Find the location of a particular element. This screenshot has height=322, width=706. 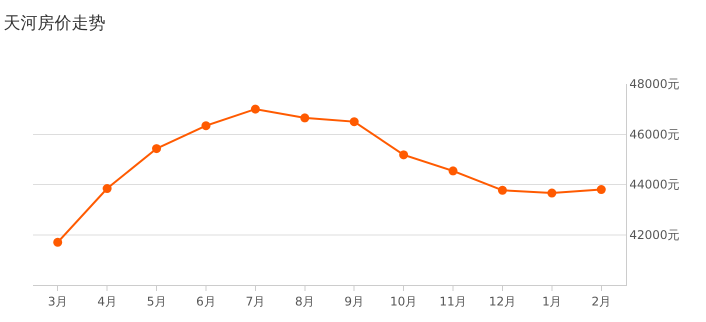

x-tick-label: 3月 is located at coordinates (58, 301).